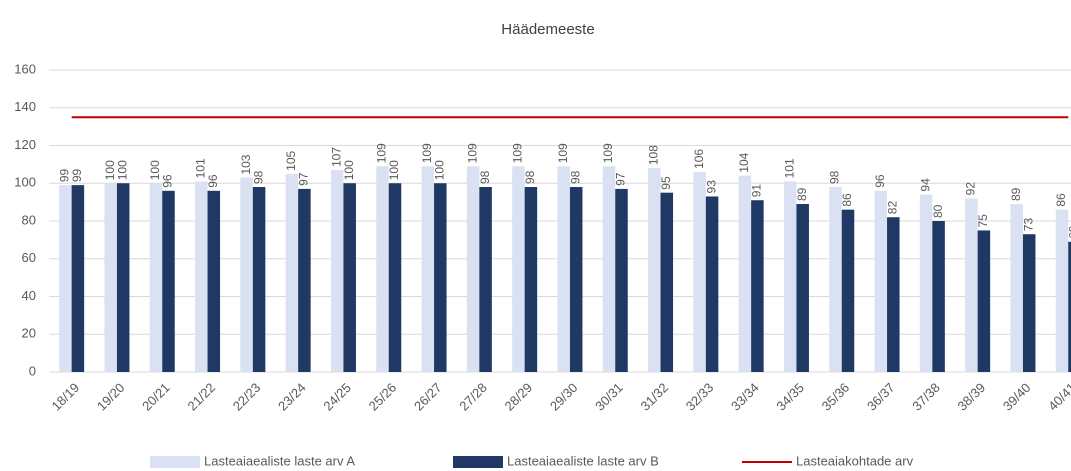 This screenshot has width=1071, height=471. What do you see at coordinates (711, 187) in the screenshot?
I see `data-label: 93` at bounding box center [711, 187].